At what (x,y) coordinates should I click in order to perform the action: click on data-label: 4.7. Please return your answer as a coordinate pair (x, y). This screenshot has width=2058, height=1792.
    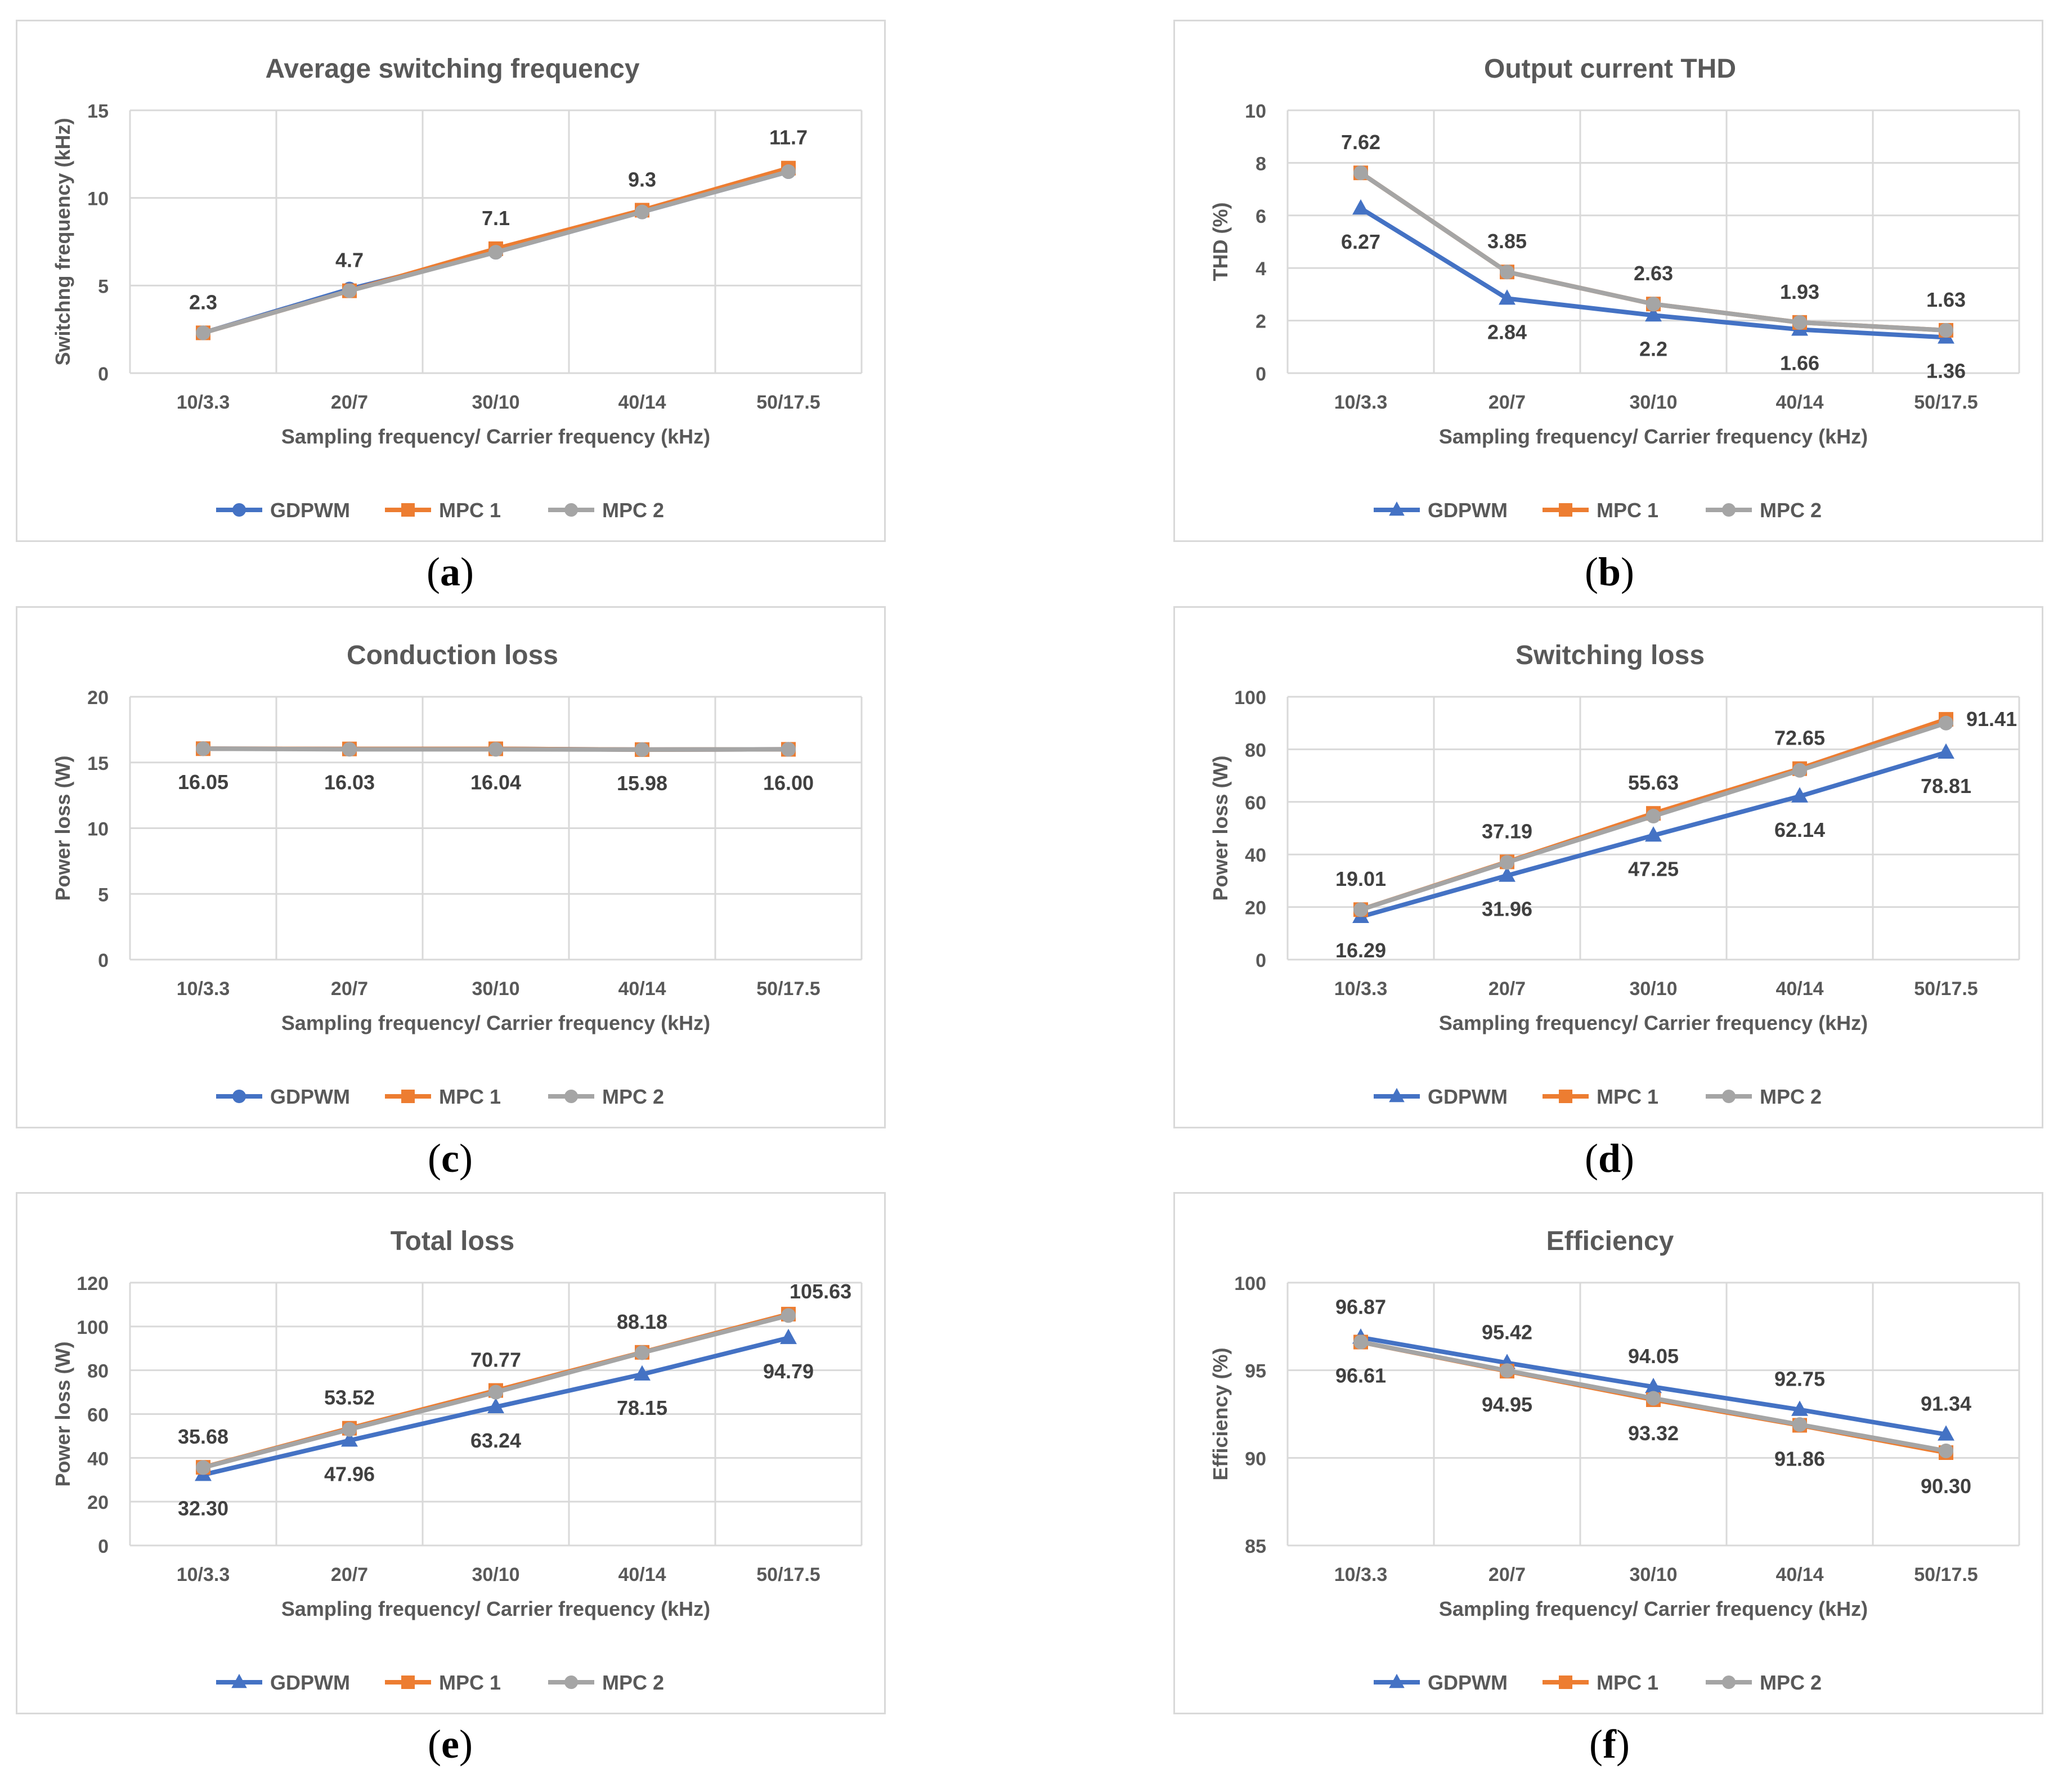
    Looking at the image, I should click on (349, 260).